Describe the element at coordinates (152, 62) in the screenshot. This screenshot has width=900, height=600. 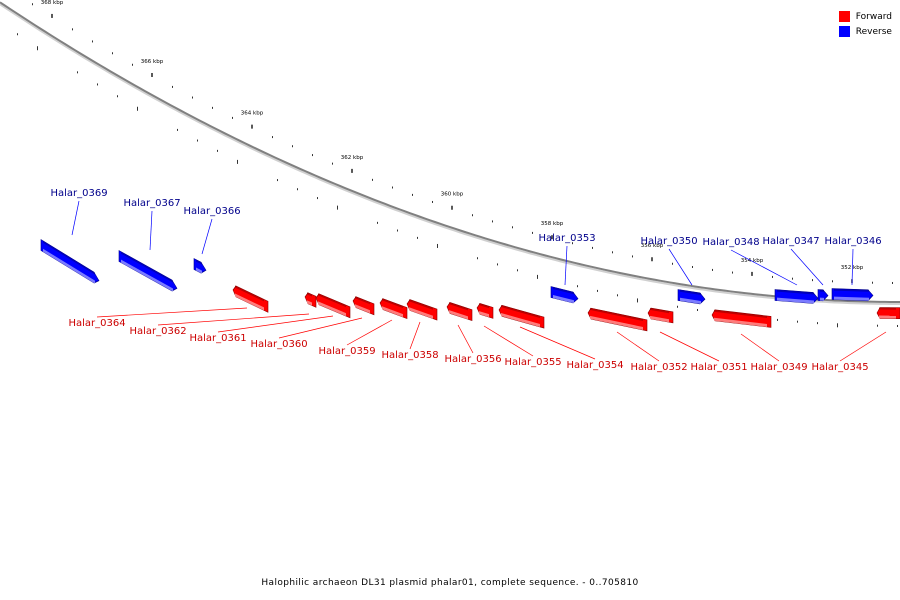
I see `tick-label: 366 kbp` at that location.